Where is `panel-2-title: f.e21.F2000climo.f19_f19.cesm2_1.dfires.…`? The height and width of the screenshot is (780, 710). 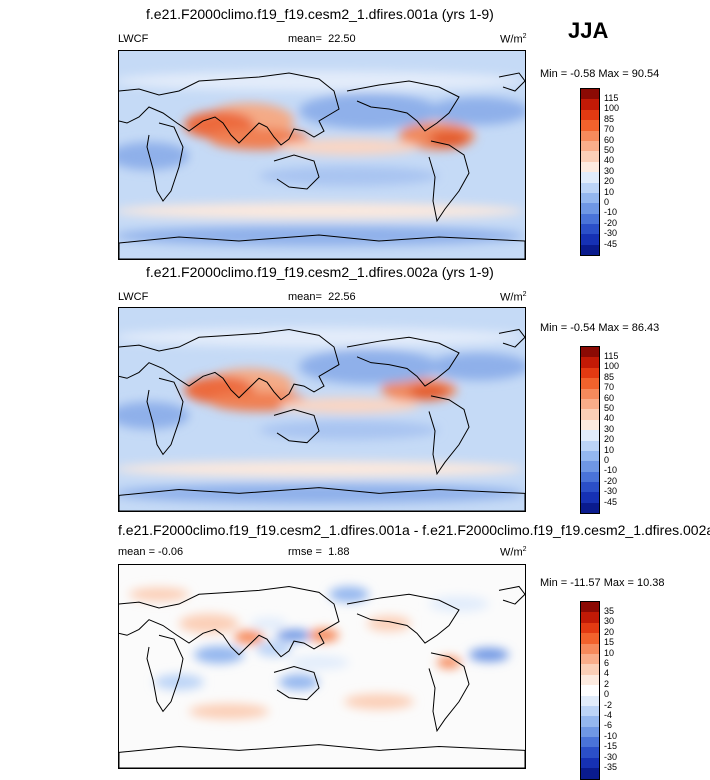
panel-2-title: f.e21.F2000climo.f19_f19.cesm2_1.dfires.… is located at coordinates (320, 272).